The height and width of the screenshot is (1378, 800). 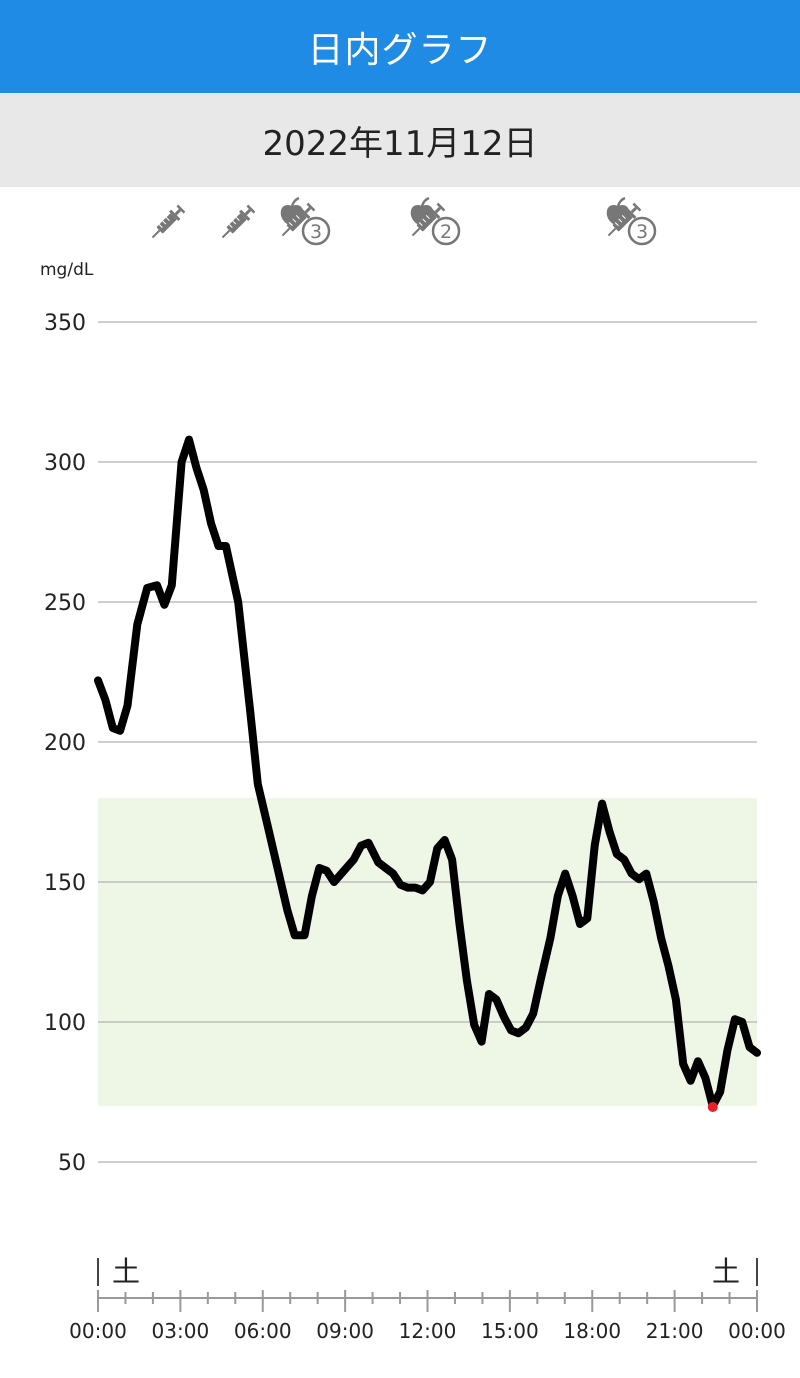 What do you see at coordinates (263, 1331) in the screenshot?
I see `x-tick-label: 06:00` at bounding box center [263, 1331].